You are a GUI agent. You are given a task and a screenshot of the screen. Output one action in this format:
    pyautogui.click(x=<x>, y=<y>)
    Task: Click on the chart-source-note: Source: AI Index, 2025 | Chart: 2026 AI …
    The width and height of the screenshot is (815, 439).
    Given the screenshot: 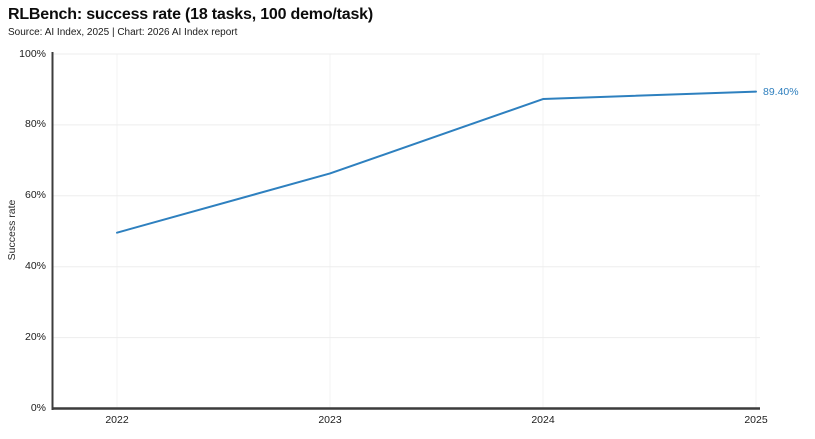 What is the action you would take?
    pyautogui.click(x=123, y=32)
    